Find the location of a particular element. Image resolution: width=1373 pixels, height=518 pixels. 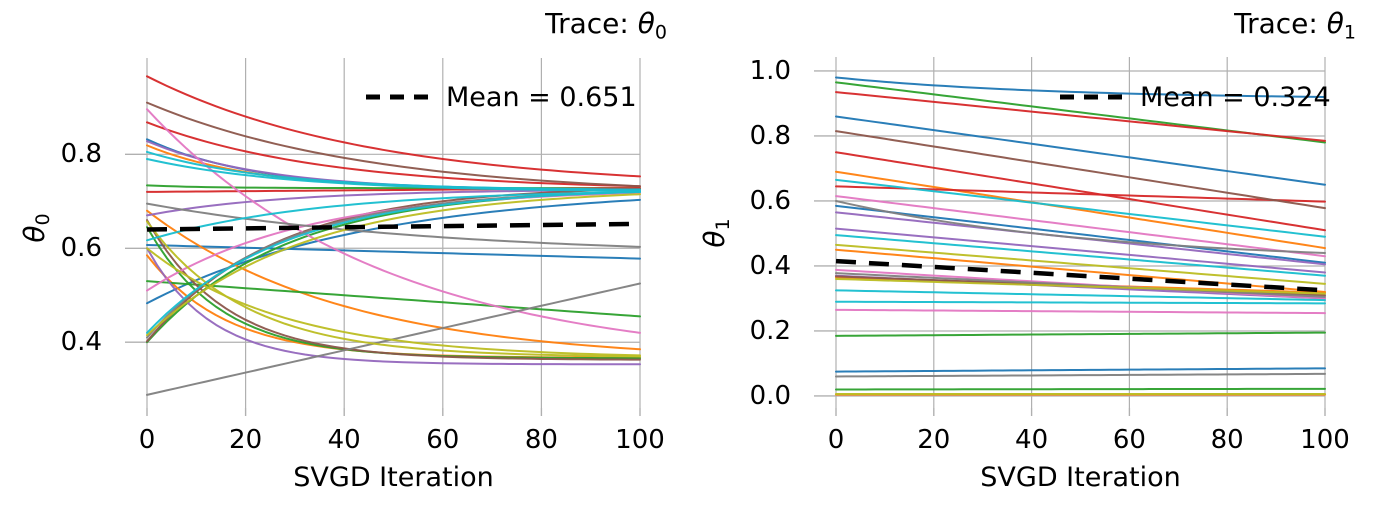

legend-label-mean-right: Mean = 0.324 is located at coordinates (1235, 97).